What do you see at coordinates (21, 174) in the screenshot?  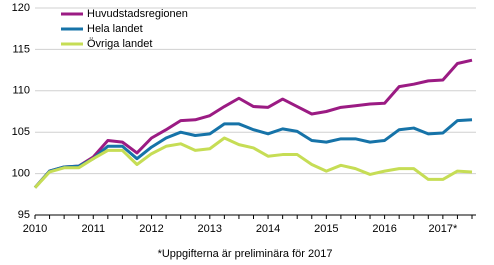 I see `y-tick-label: 100` at bounding box center [21, 174].